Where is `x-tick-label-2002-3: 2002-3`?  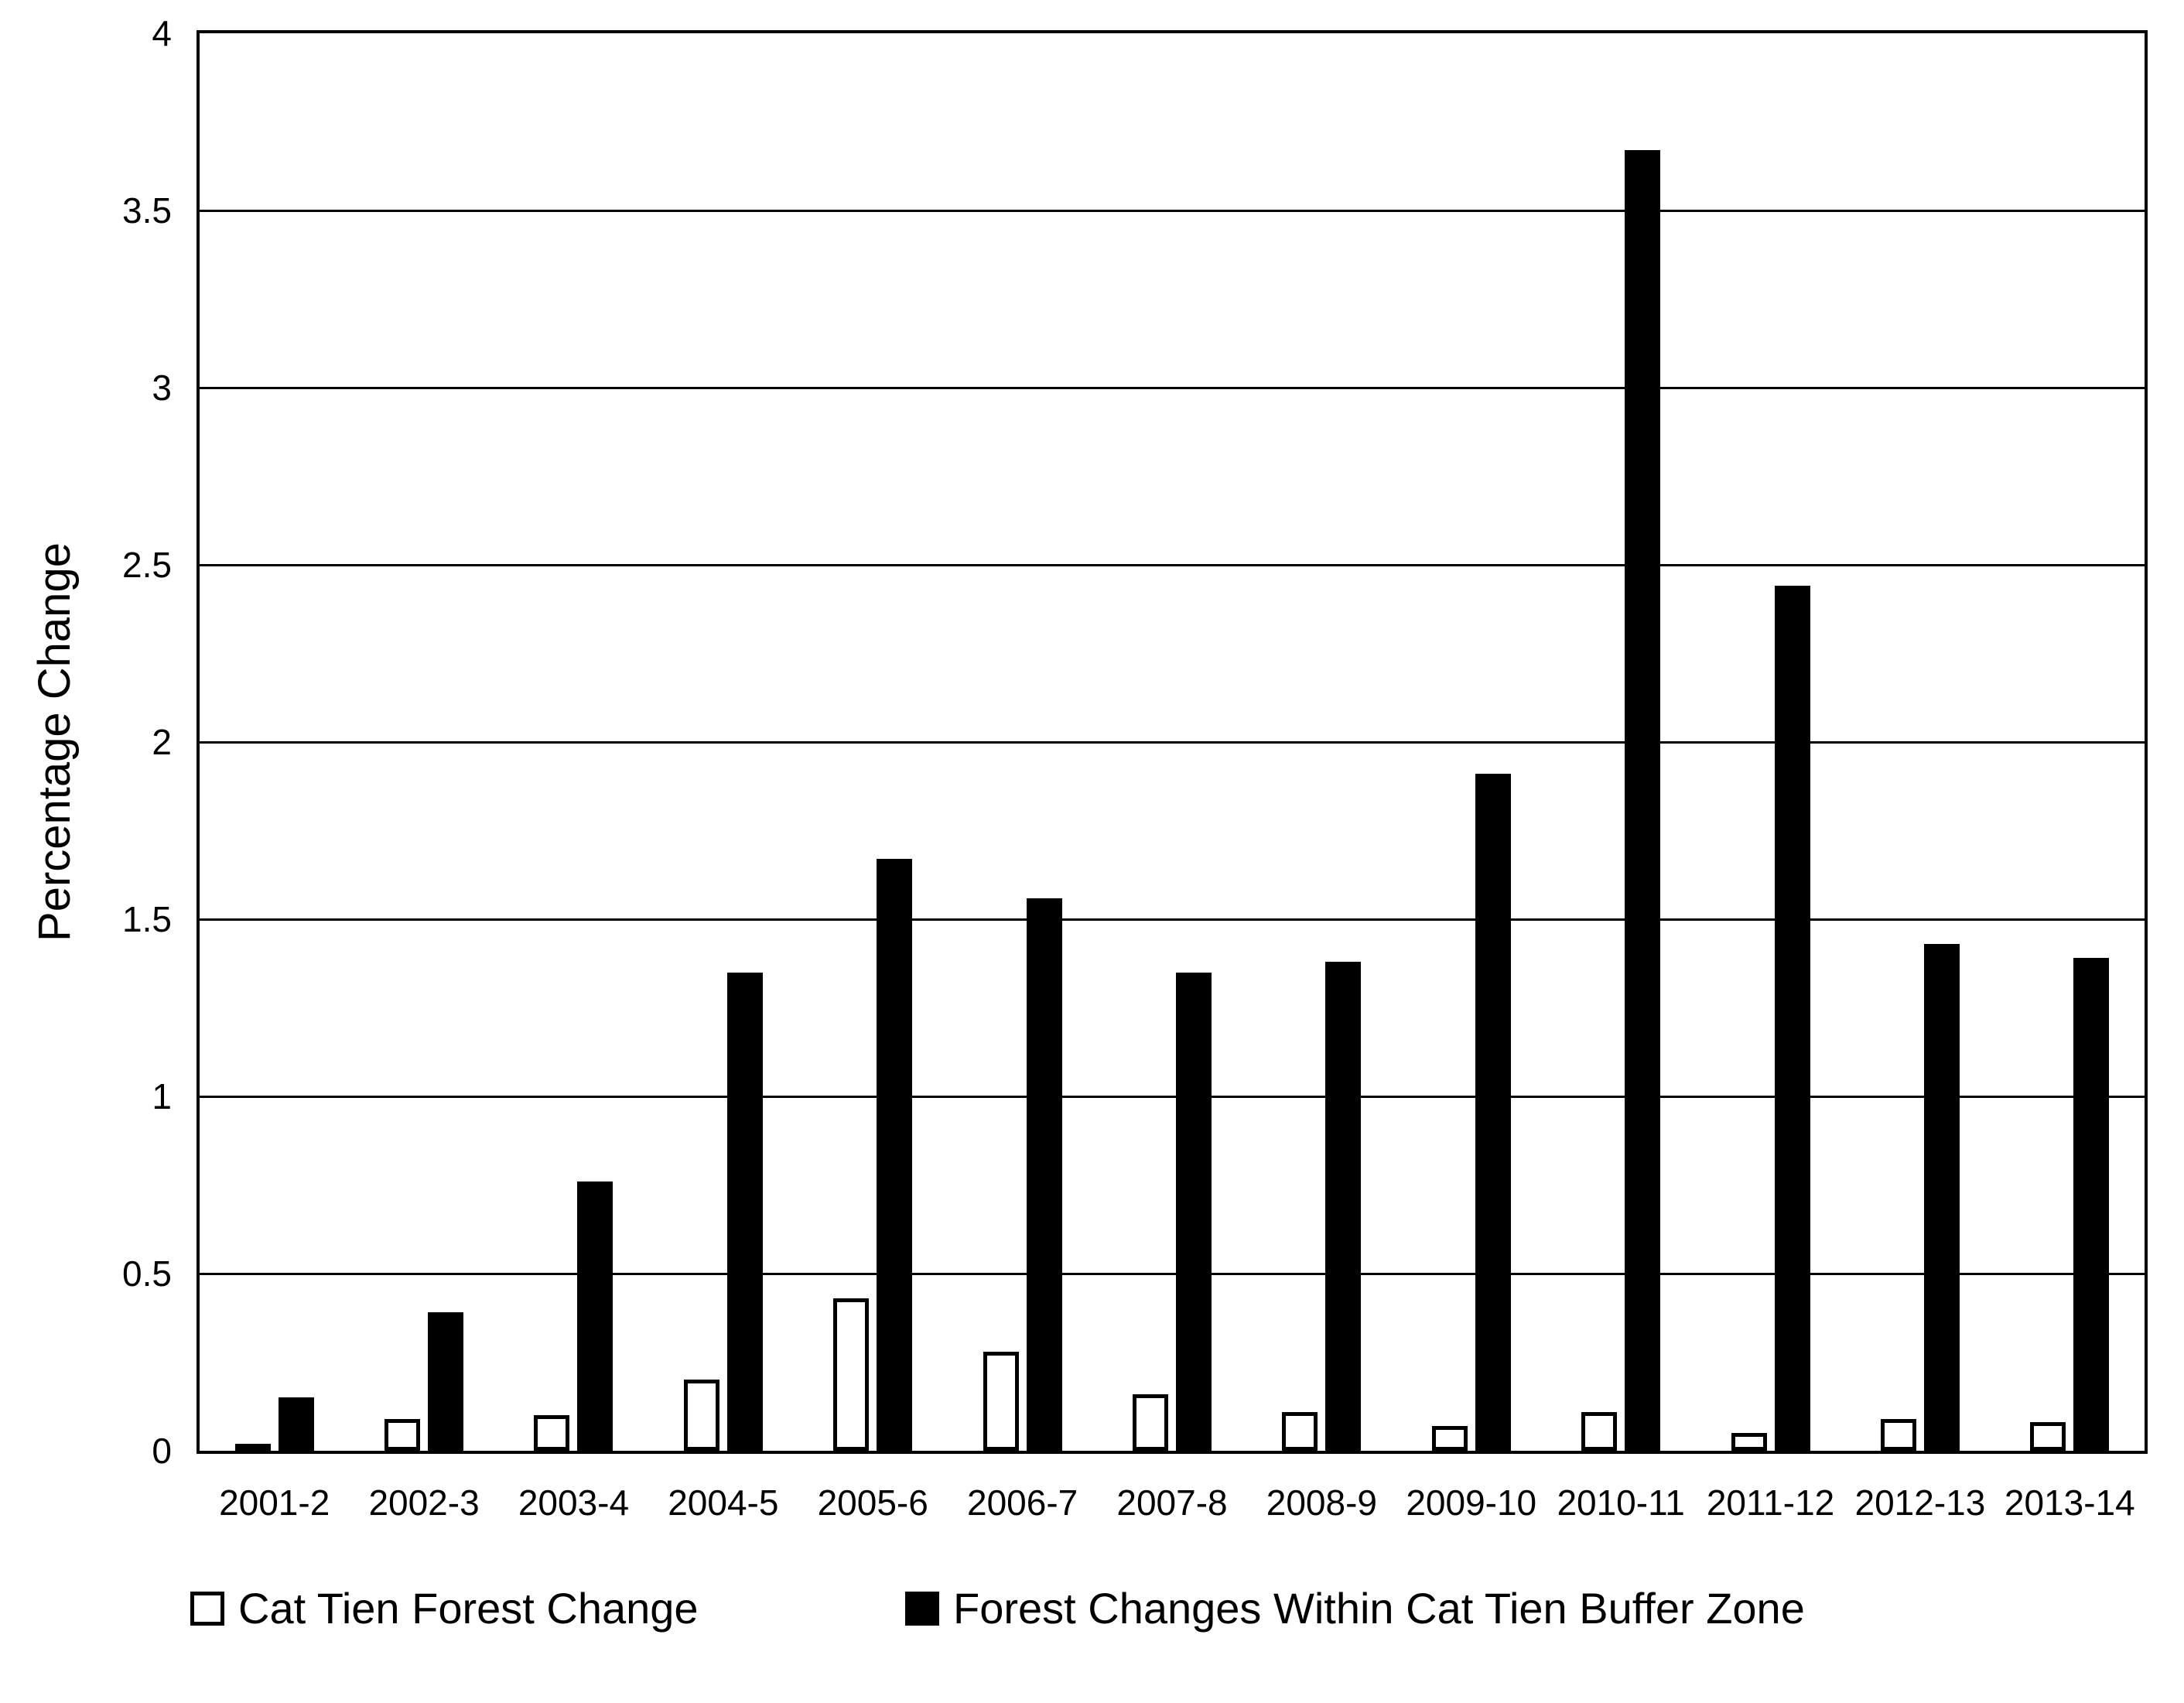 x-tick-label-2002-3: 2002-3 is located at coordinates (424, 1502).